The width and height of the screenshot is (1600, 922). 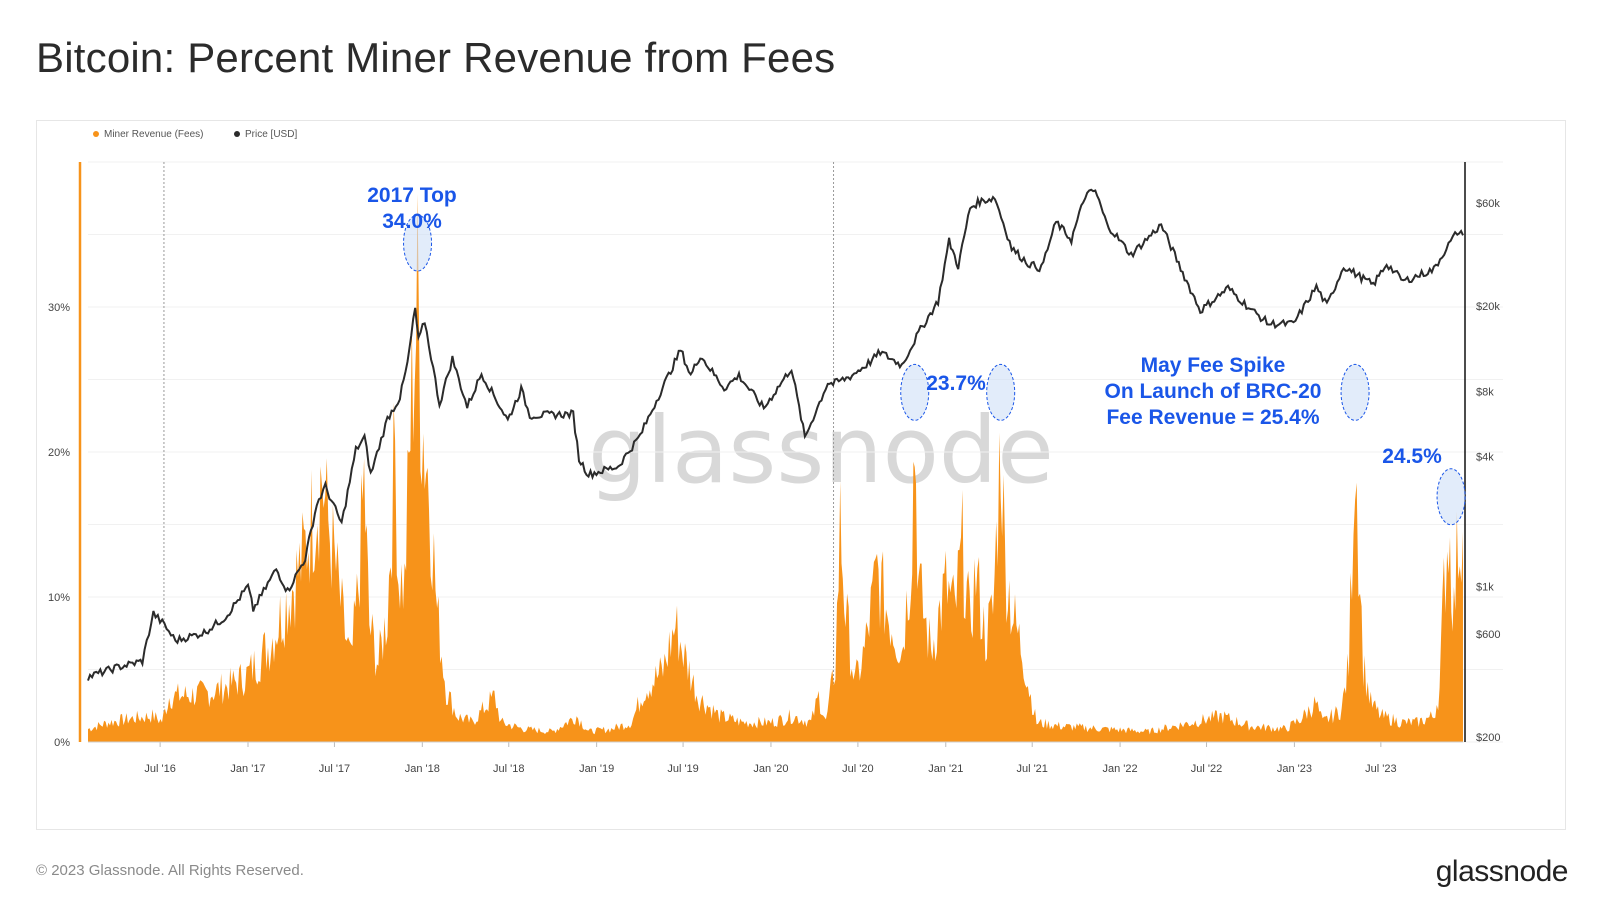 I want to click on x-tick-5: Jan '19, so click(x=596, y=769).